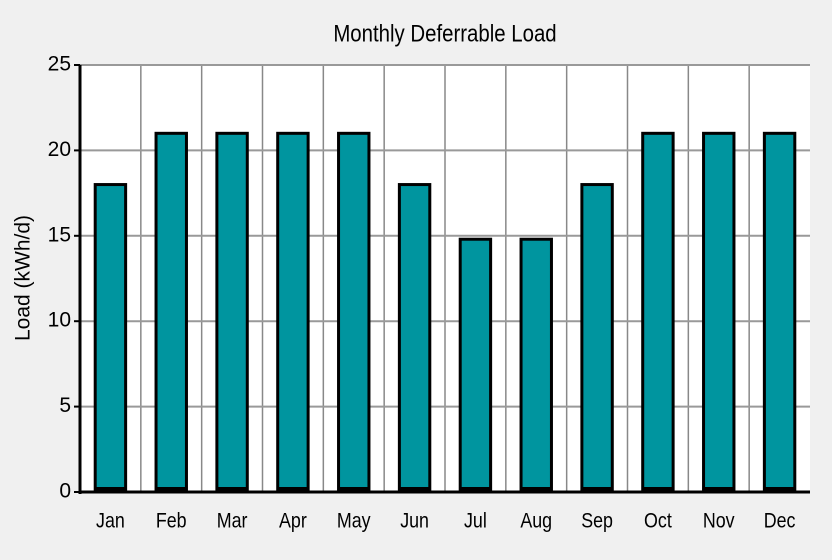  Describe the element at coordinates (780, 521) in the screenshot. I see `x-tick-label: Dec` at that location.